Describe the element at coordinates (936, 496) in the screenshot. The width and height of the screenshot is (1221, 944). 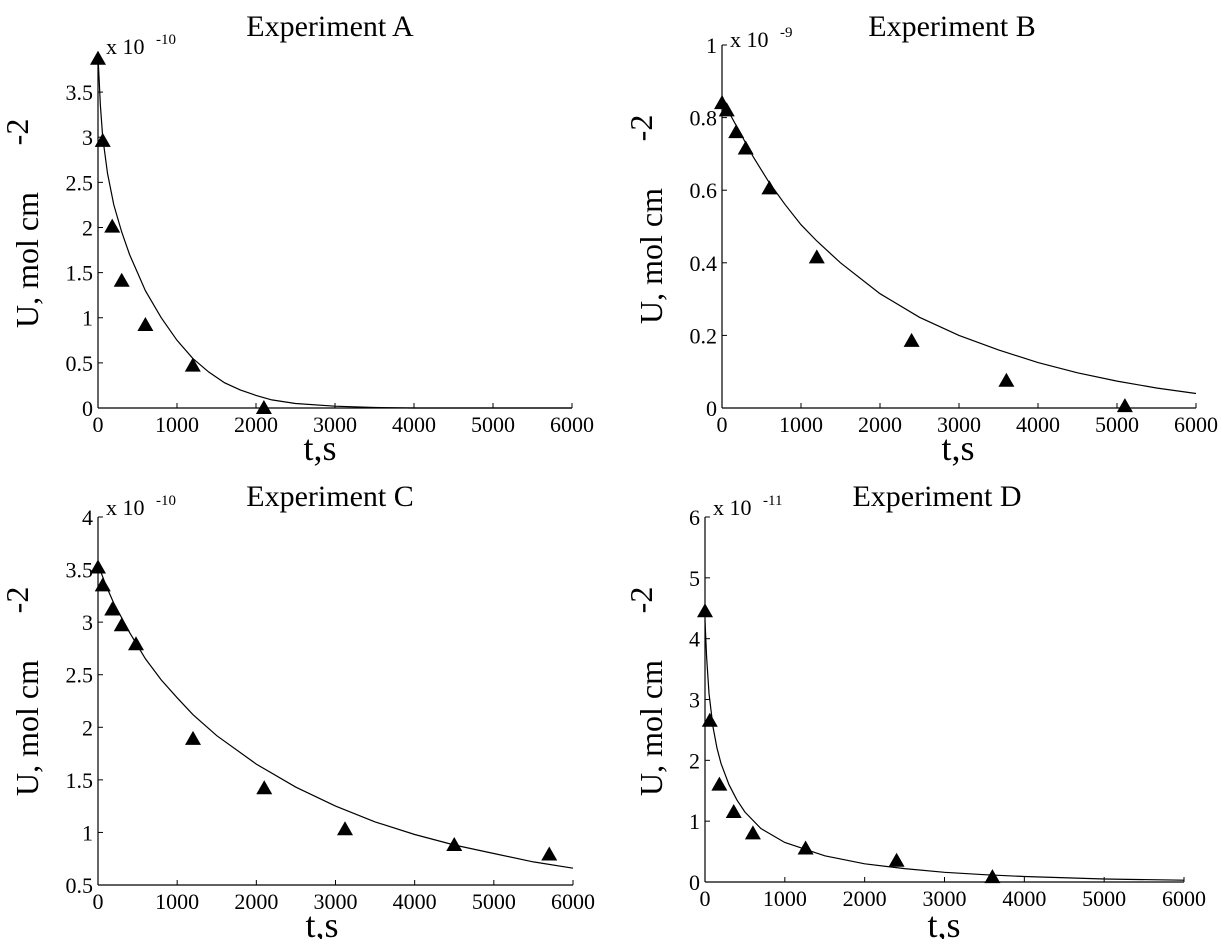
I see `chart-title: Experiment D` at that location.